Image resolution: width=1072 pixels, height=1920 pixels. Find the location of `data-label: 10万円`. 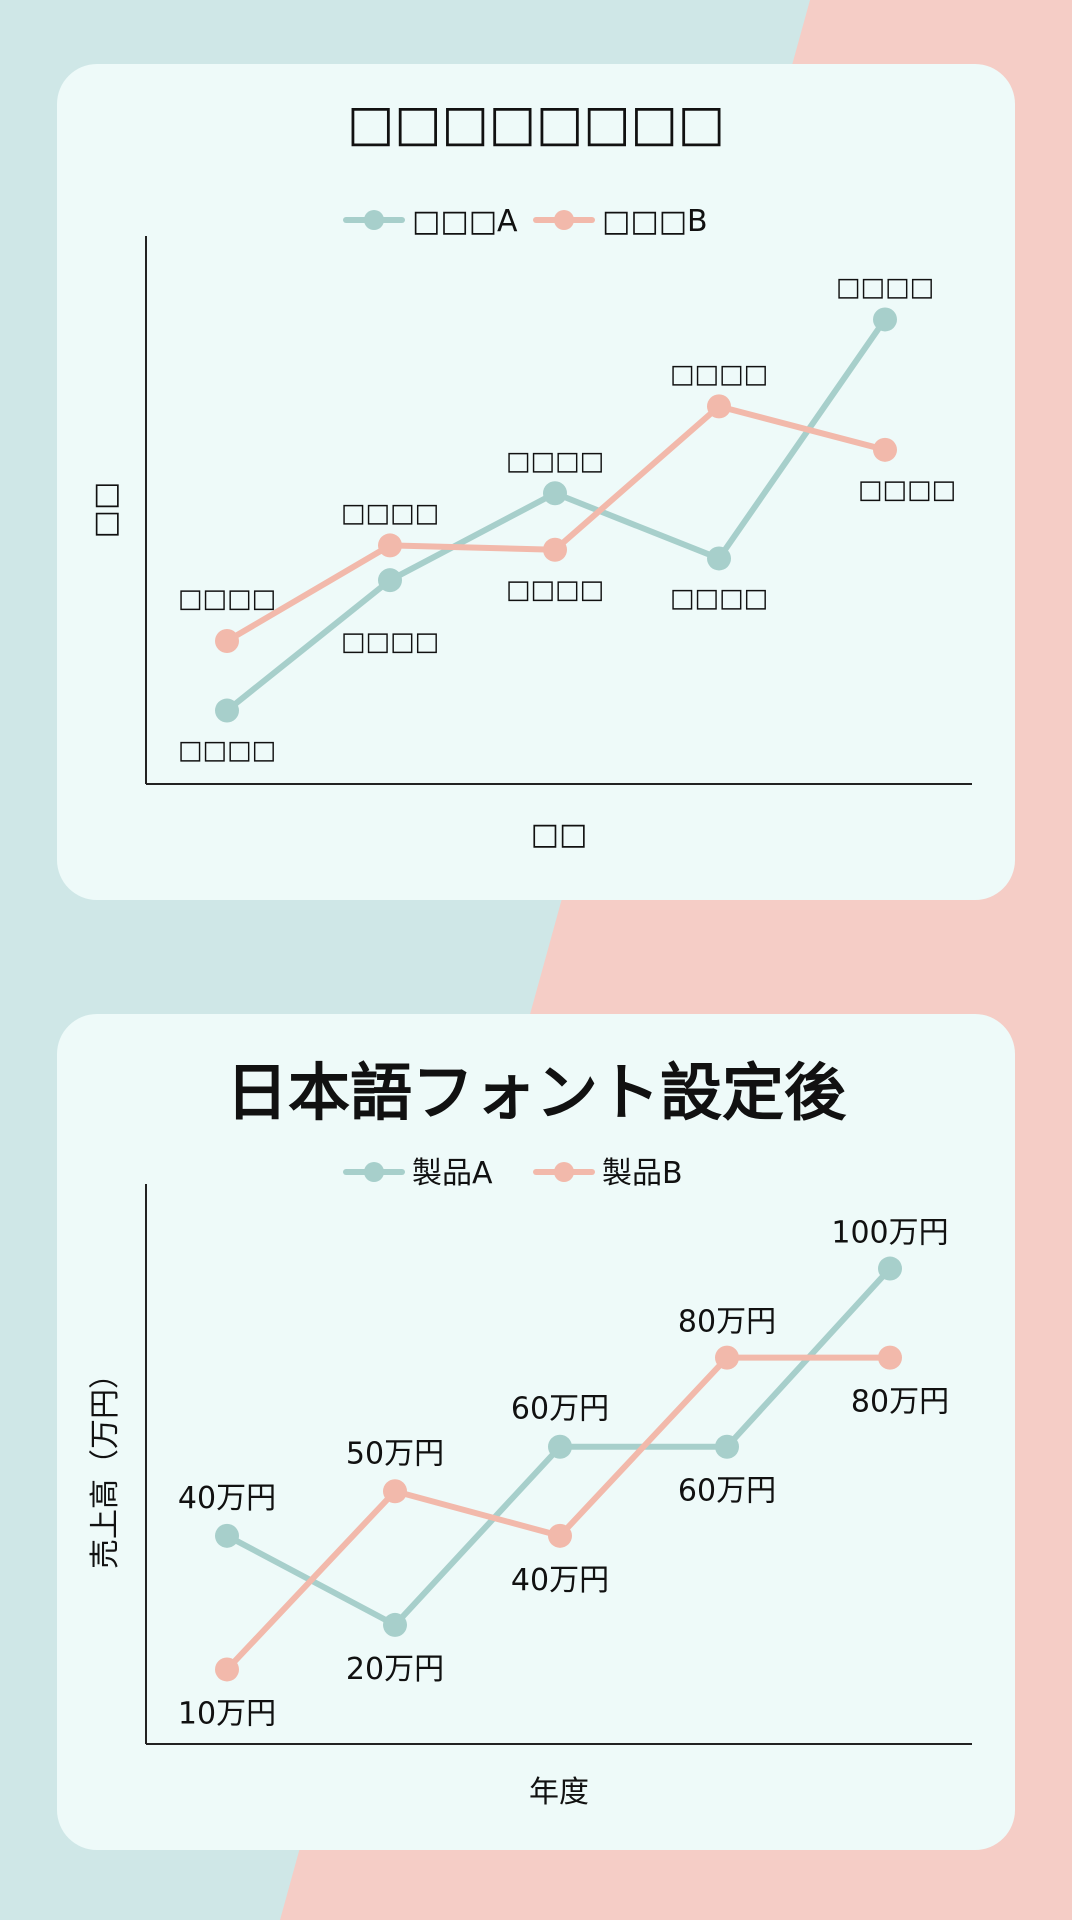

data-label: 10万円 is located at coordinates (227, 1713).